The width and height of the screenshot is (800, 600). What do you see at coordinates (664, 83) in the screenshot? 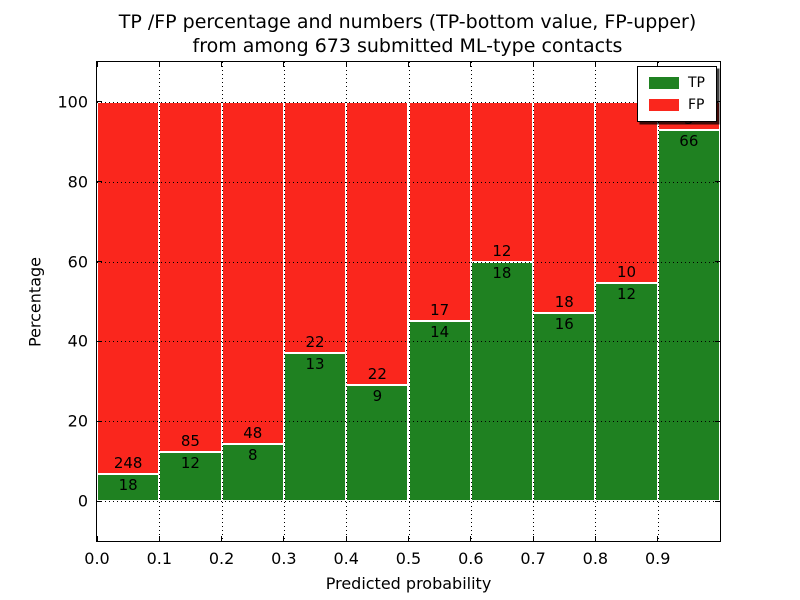
I see `tp-legend-swatch` at bounding box center [664, 83].